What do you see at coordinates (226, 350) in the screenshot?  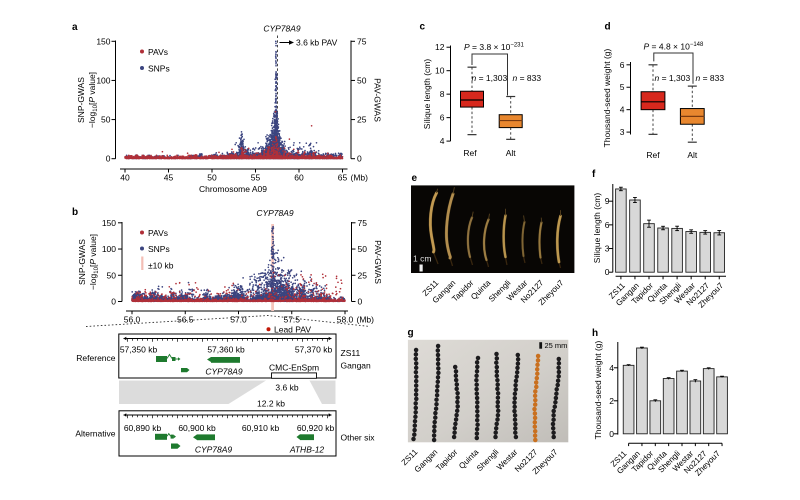 I see `svg-text: 57,360 kb` at bounding box center [226, 350].